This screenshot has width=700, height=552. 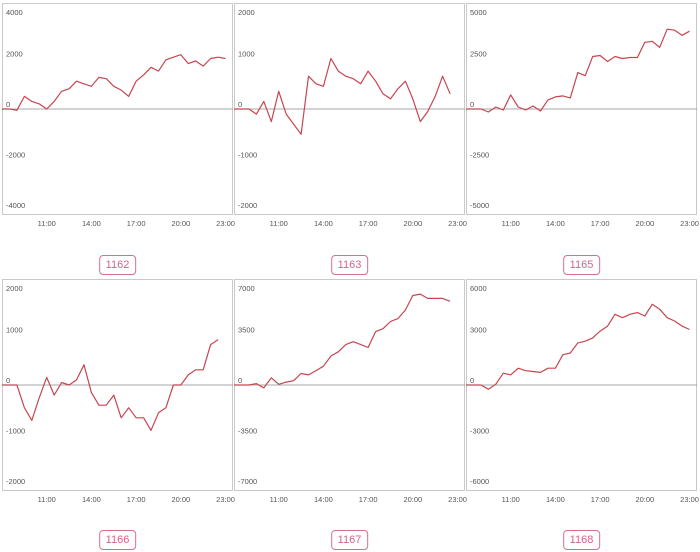 I want to click on chart-id-badge: 1166, so click(x=117, y=540).